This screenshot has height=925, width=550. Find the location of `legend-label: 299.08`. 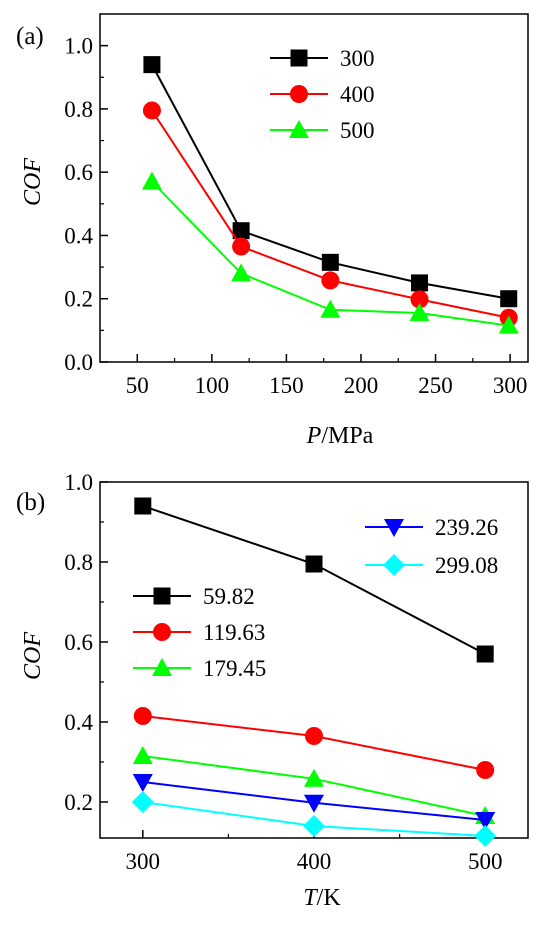

legend-label: 299.08 is located at coordinates (466, 565).